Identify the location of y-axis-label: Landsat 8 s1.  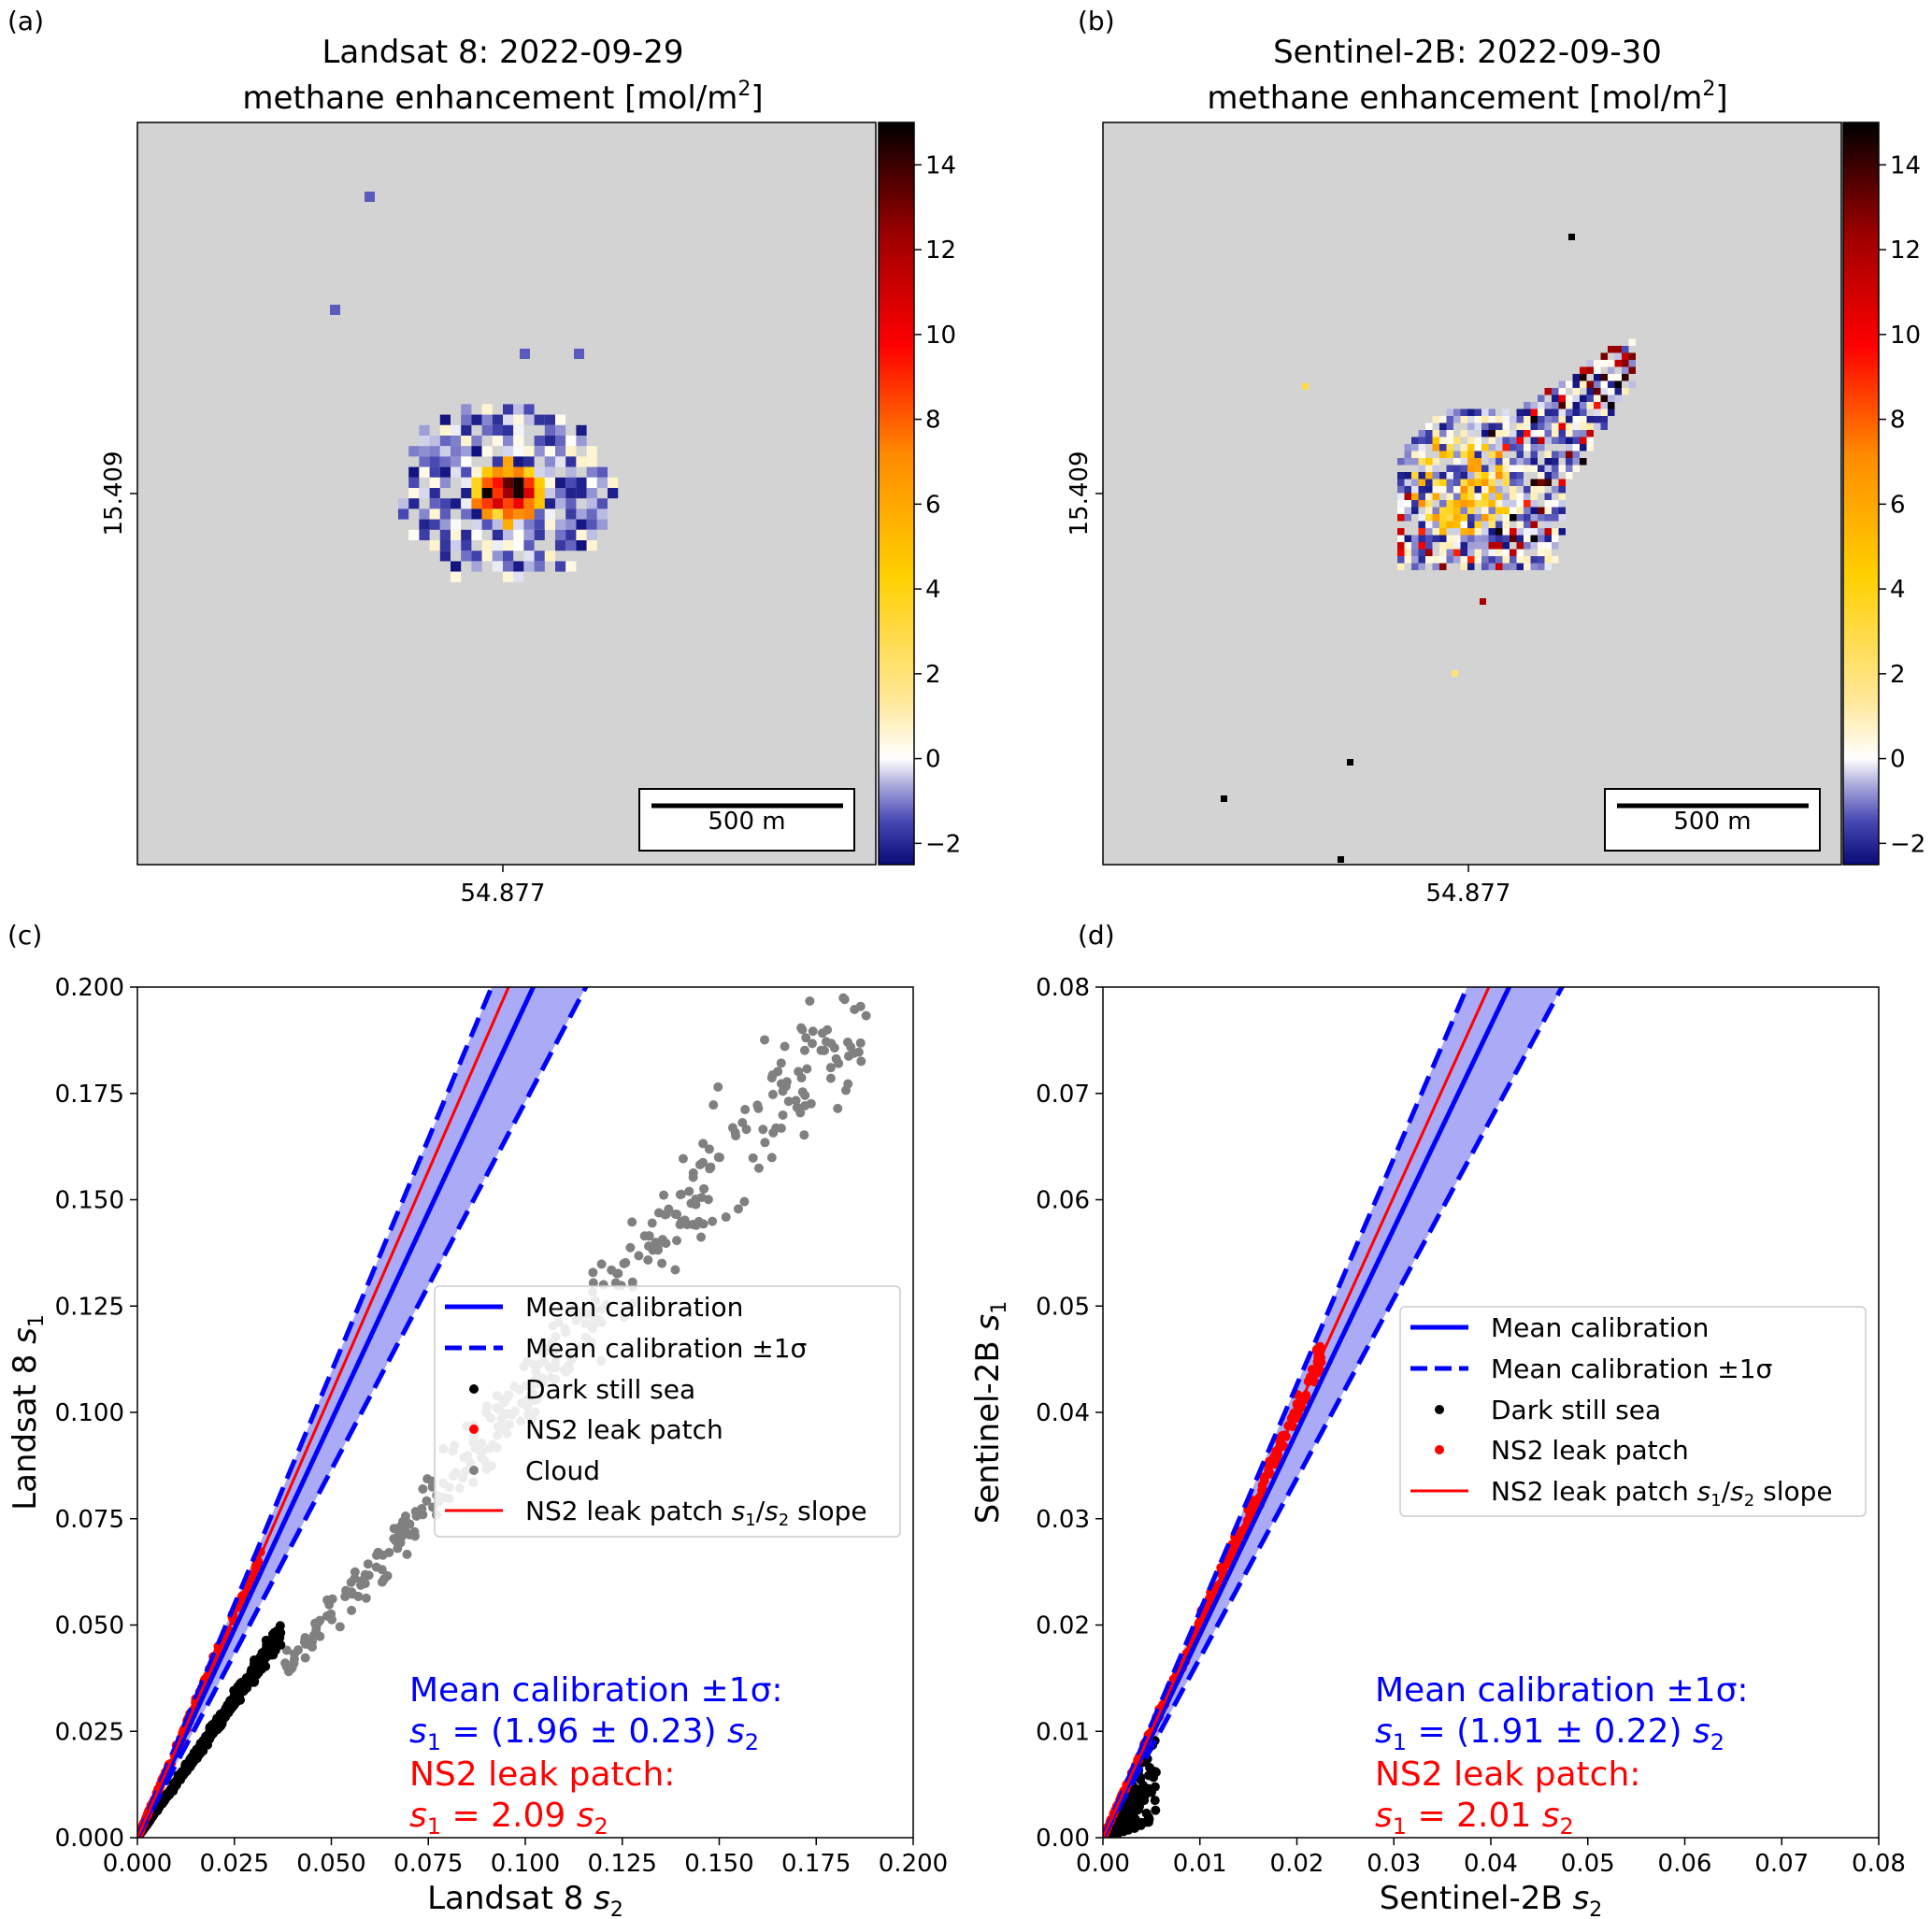
(28, 1412).